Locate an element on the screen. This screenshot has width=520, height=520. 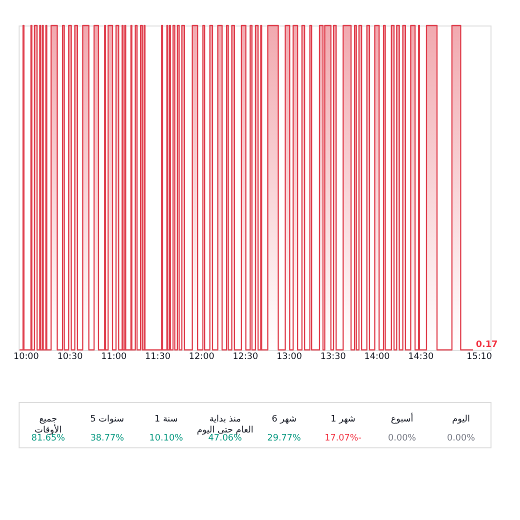
x-tick-label: 14:30 is located at coordinates (421, 357).